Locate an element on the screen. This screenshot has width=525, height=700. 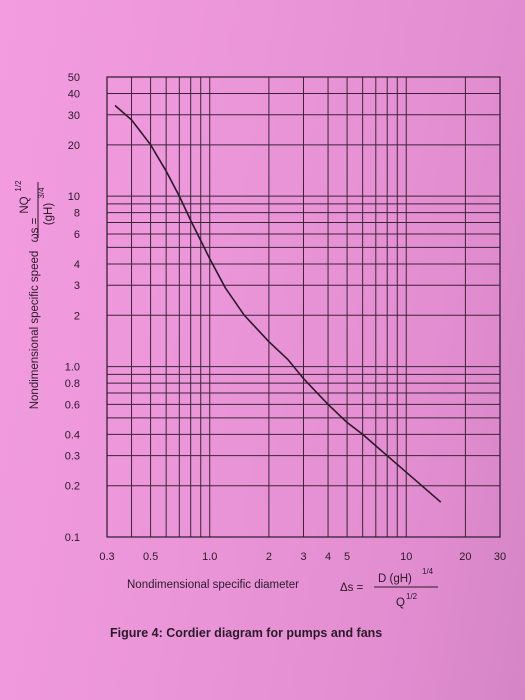
y-tick-label: 4 is located at coordinates (77, 265).